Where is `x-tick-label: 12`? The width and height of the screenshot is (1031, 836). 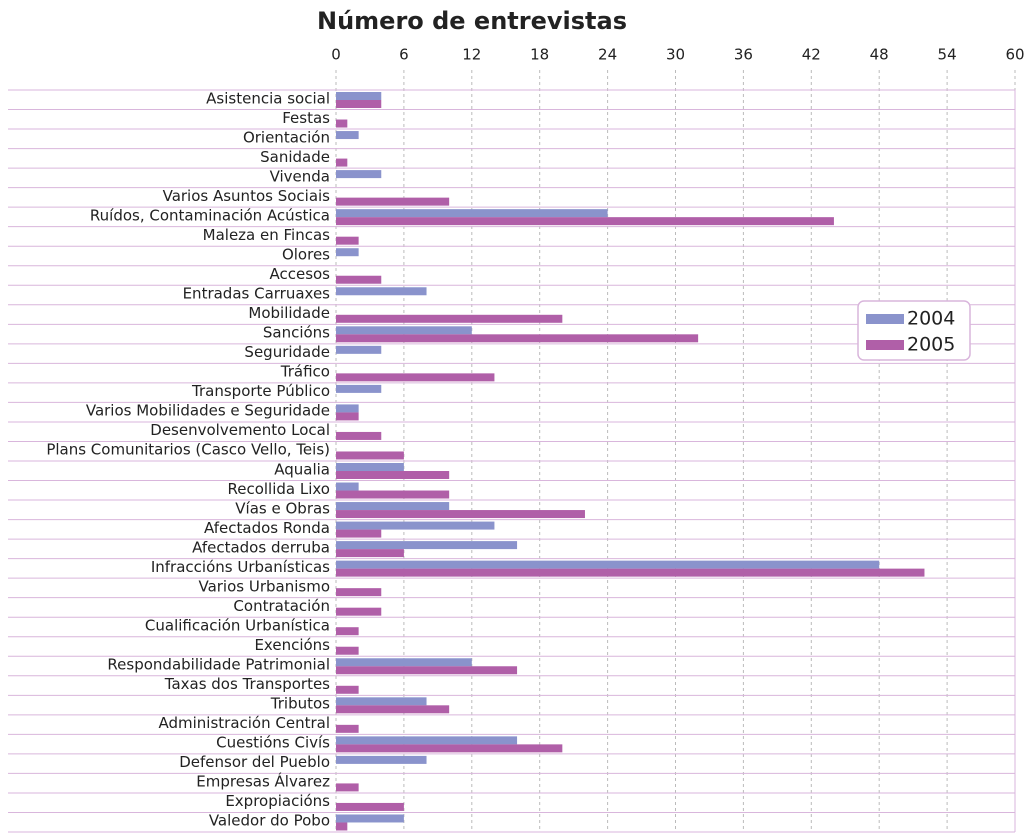 x-tick-label: 12 is located at coordinates (471, 55).